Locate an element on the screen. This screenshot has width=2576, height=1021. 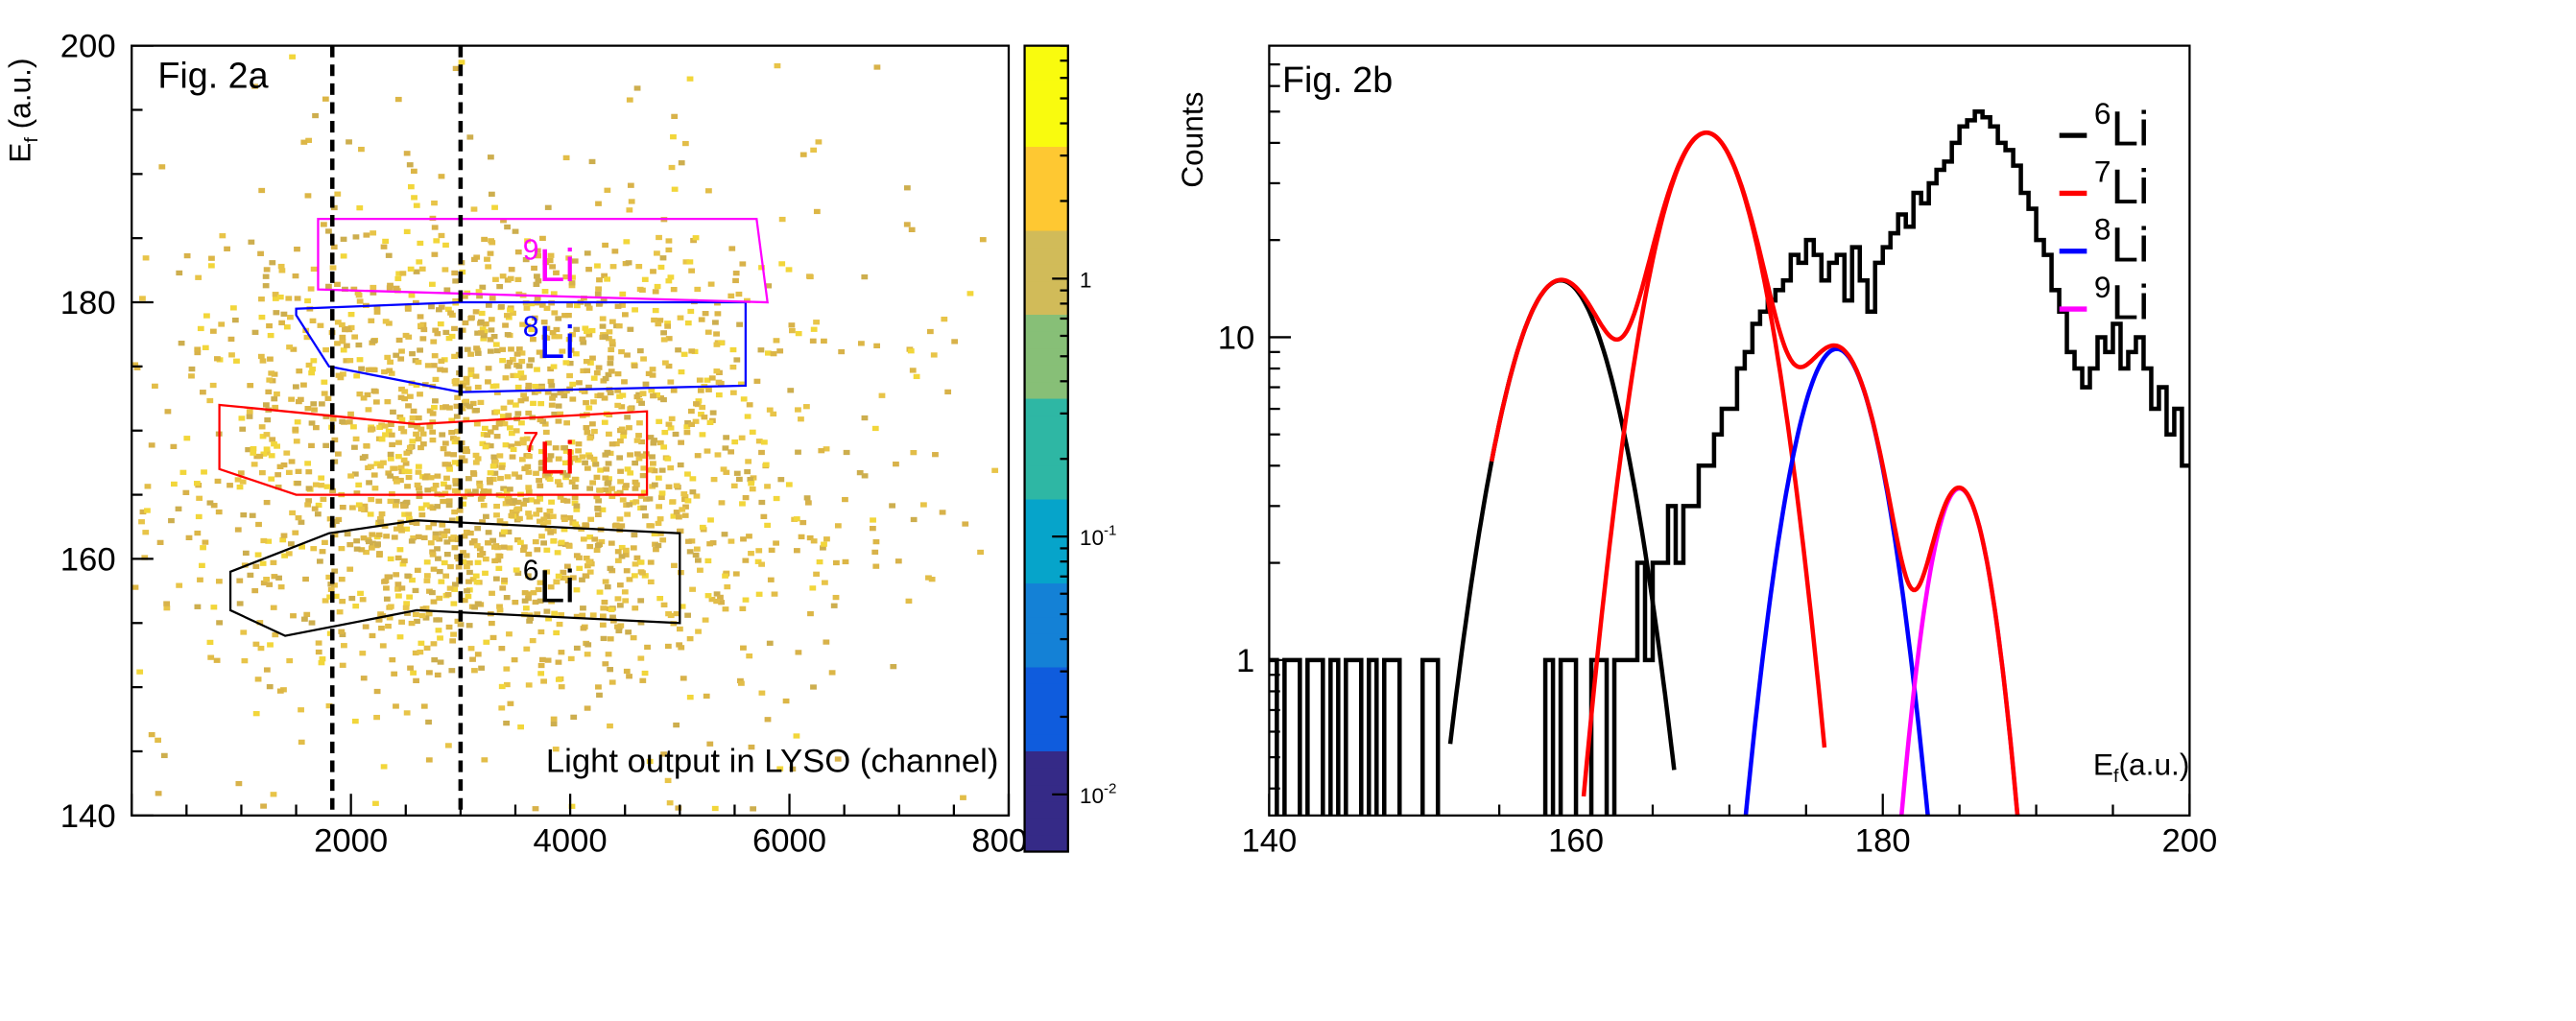
y-tick-label: 160 is located at coordinates (88, 559).